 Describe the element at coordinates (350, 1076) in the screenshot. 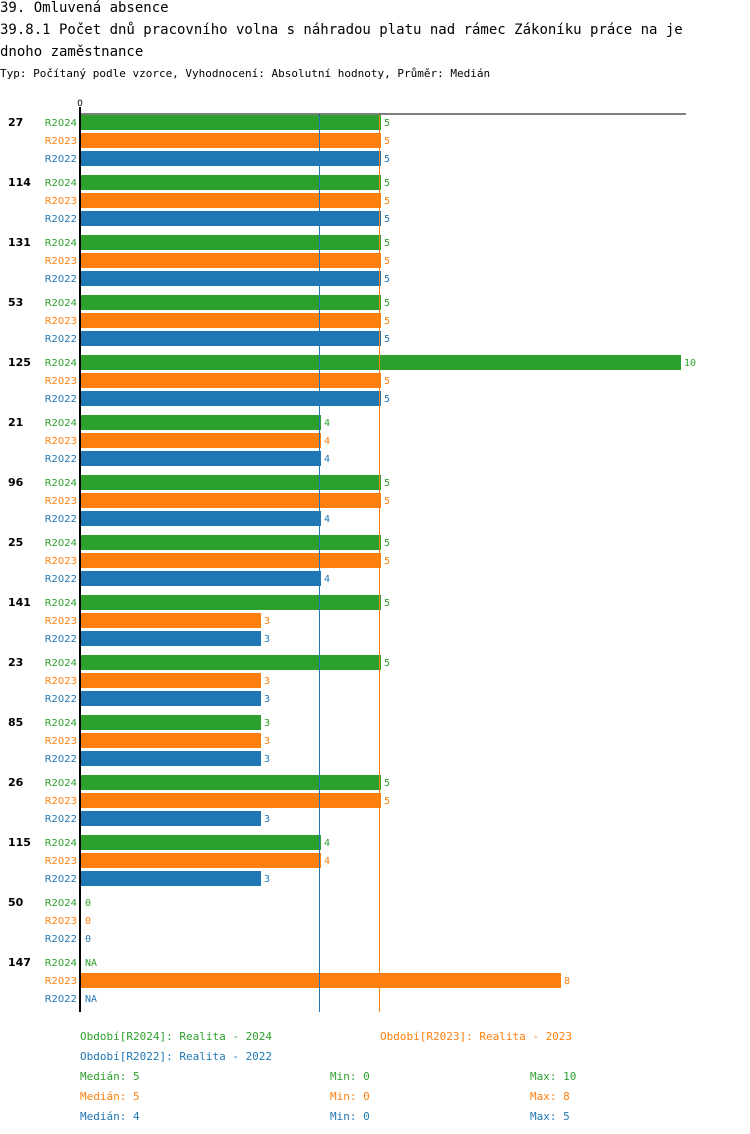

I see `legend-min-r2024: Min: 0` at that location.